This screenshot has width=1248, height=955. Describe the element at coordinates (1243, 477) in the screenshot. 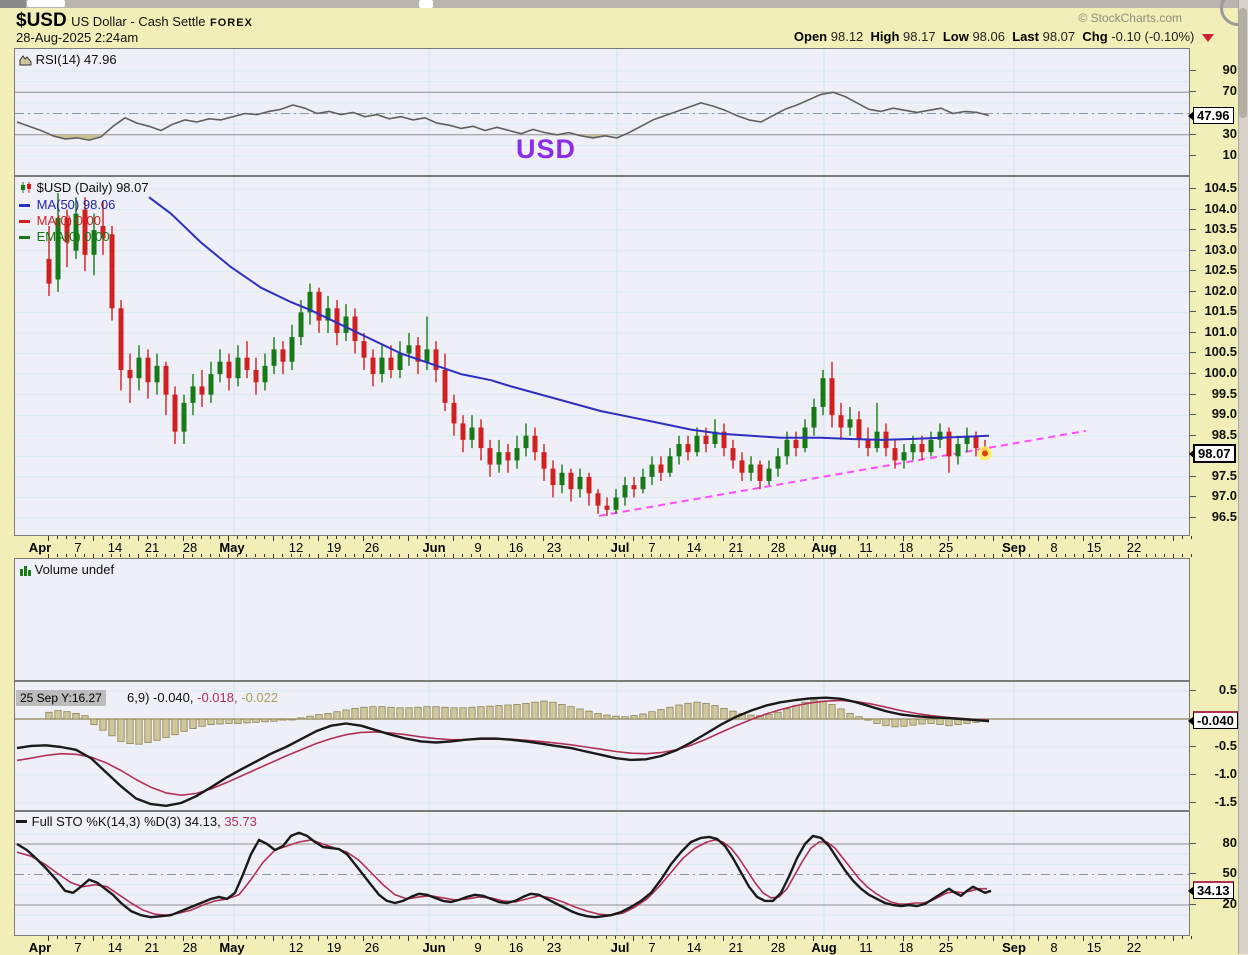

I see `browser-scrollbar` at that location.